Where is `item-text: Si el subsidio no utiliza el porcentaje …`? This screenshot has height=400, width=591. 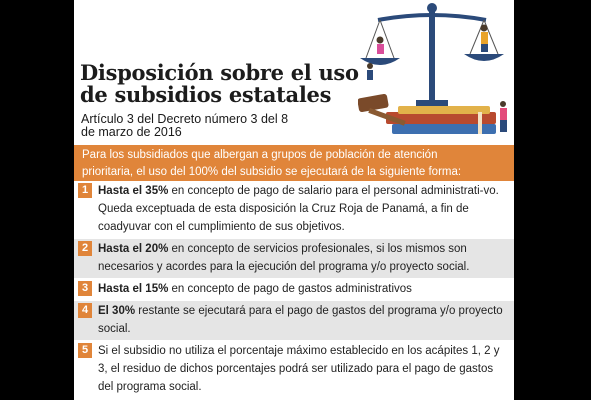
item-text: Si el subsidio no utiliza el porcentaje … is located at coordinates (299, 369).